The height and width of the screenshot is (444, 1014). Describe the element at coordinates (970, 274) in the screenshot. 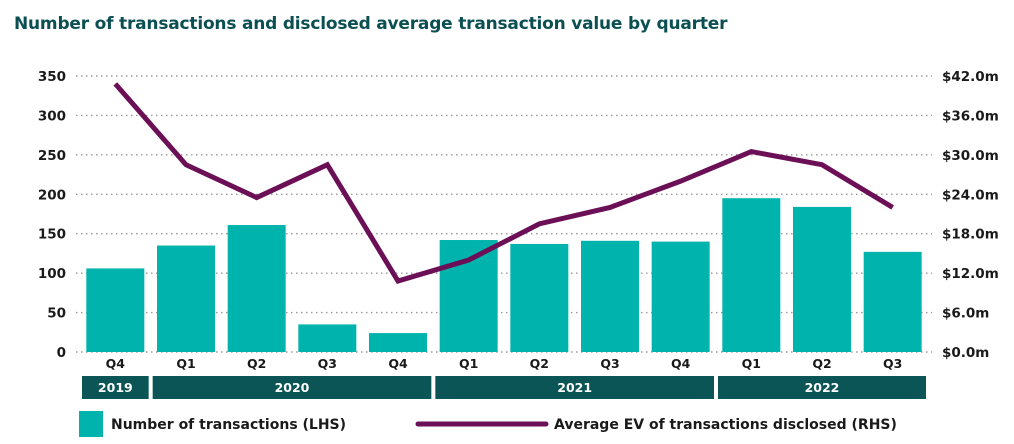

I see `right-tick-label: $12.0m` at that location.